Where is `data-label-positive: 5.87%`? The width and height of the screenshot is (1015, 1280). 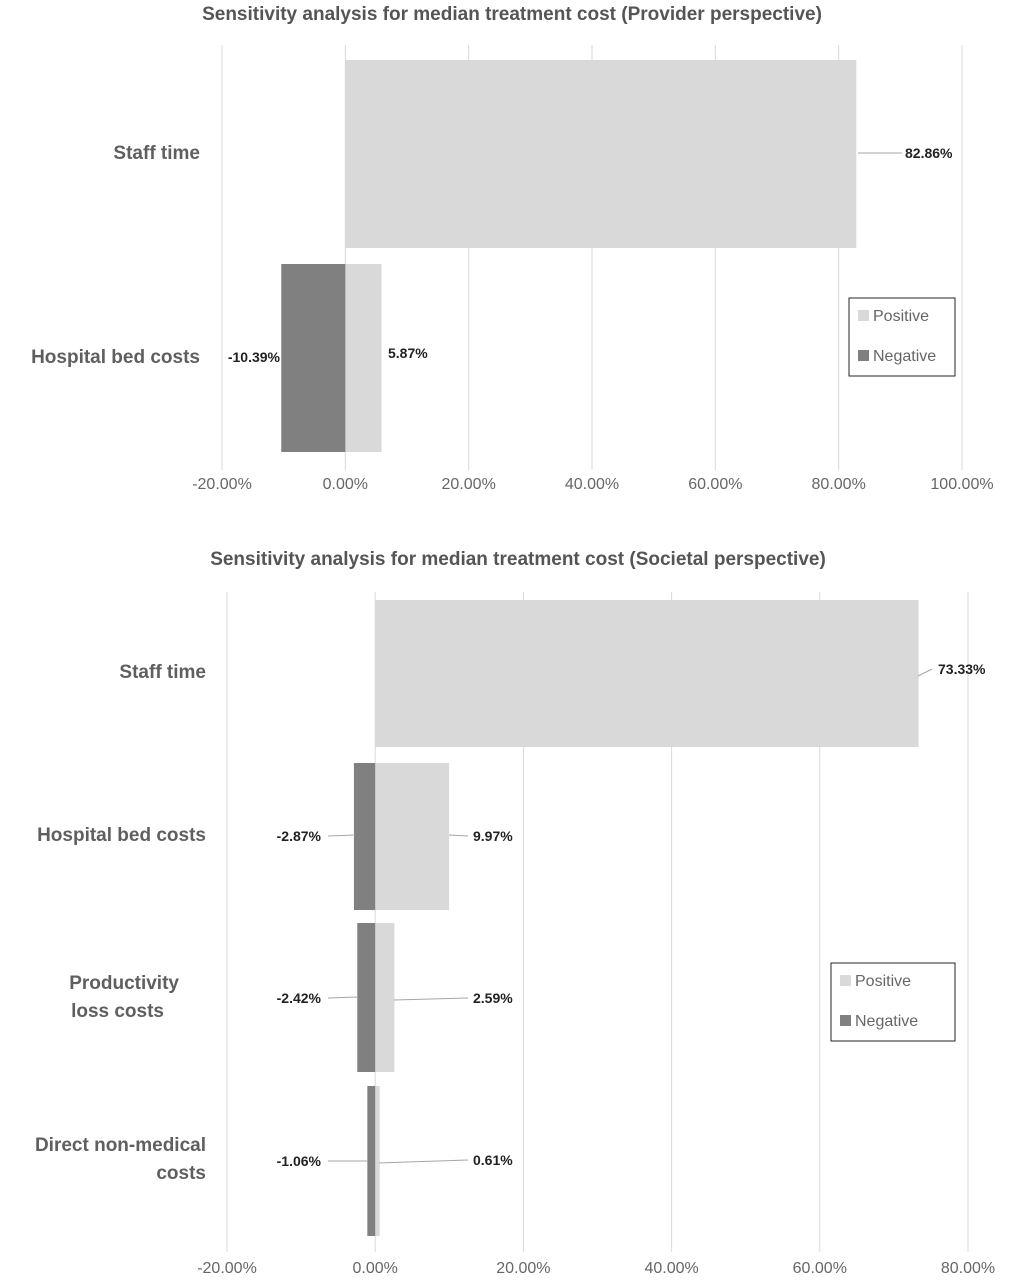 data-label-positive: 5.87% is located at coordinates (408, 353).